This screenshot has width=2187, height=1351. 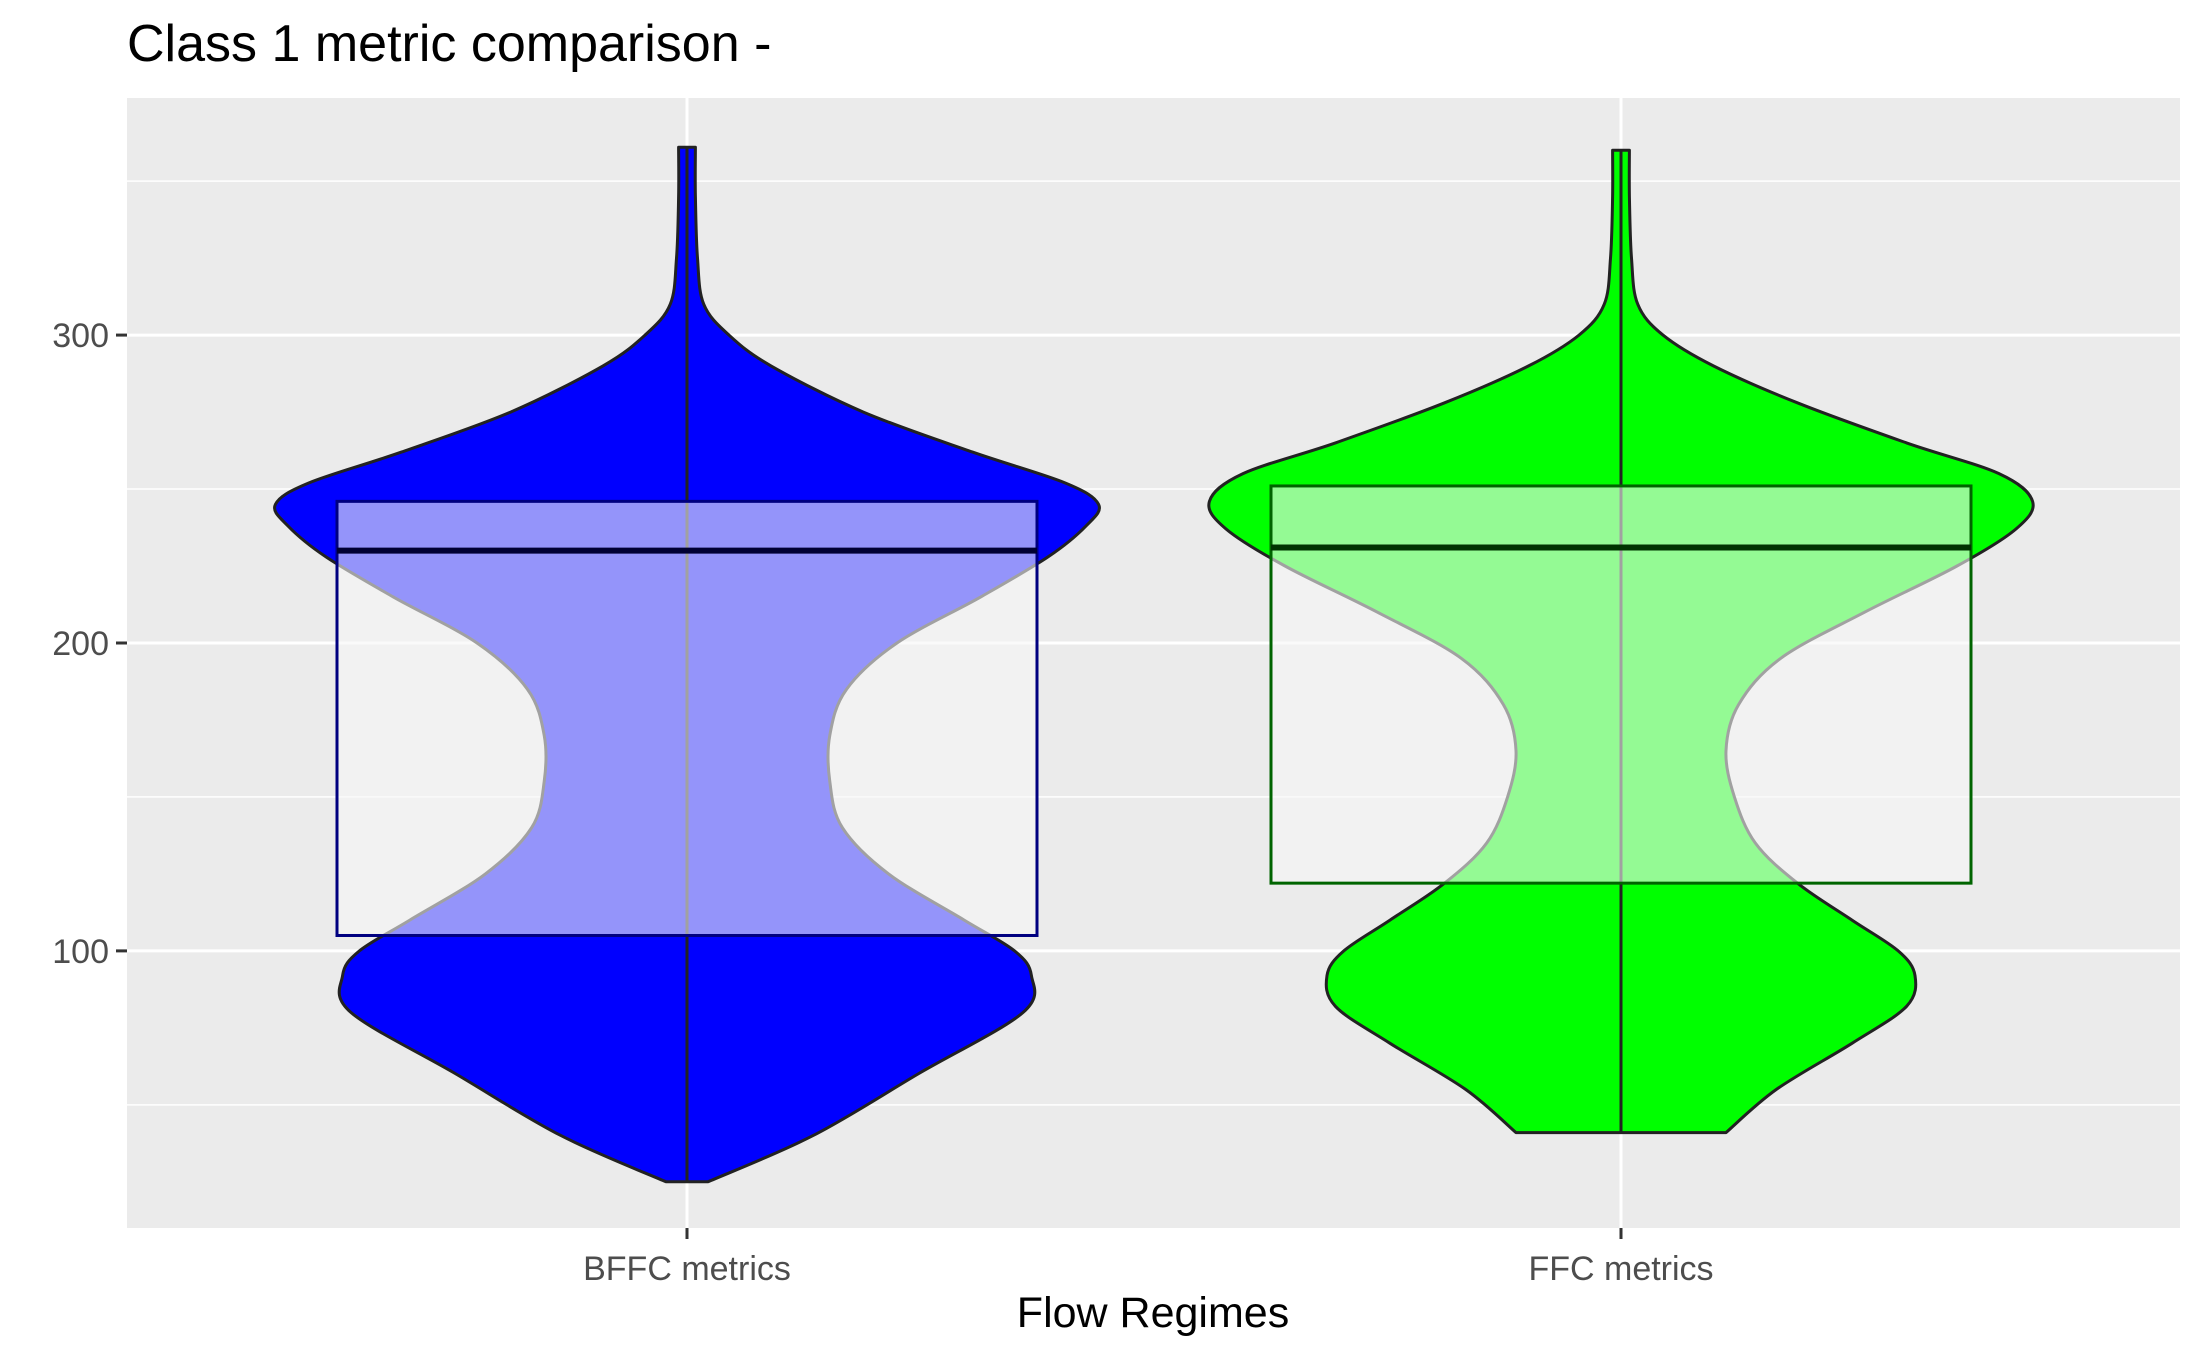 I want to click on y-axis: 100 200 300, so click(x=89, y=644).